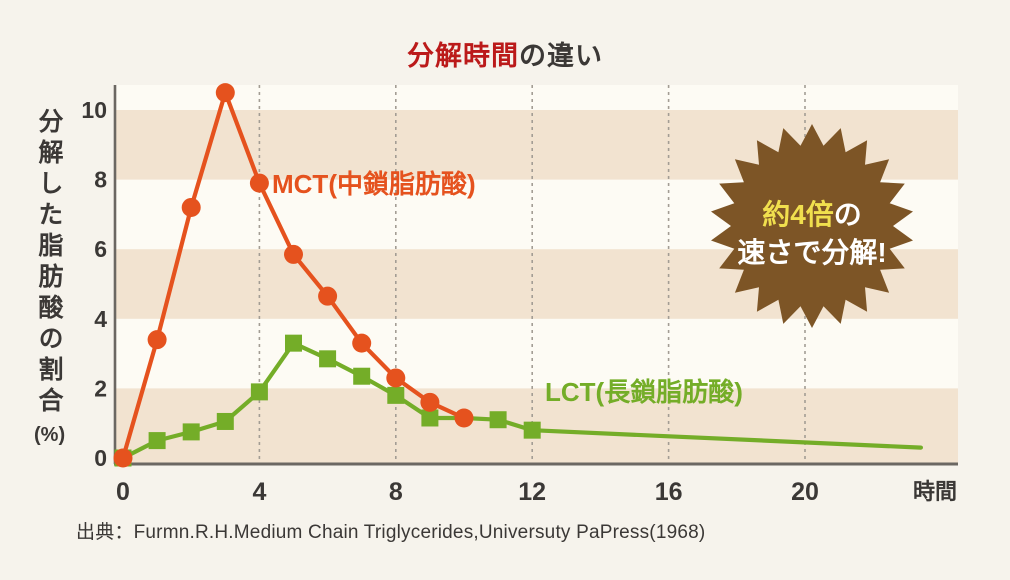 Image resolution: width=1010 pixels, height=580 pixels. Describe the element at coordinates (935, 491) in the screenshot. I see `x-axis-unit-label: 時間` at that location.